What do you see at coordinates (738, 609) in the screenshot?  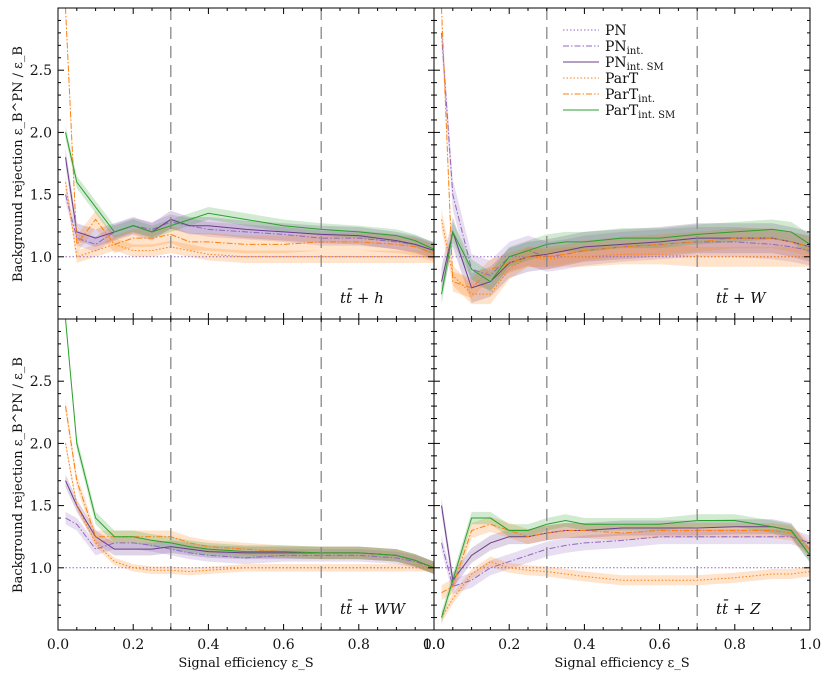 I see `process-label: tt̄ + Z` at bounding box center [738, 609].